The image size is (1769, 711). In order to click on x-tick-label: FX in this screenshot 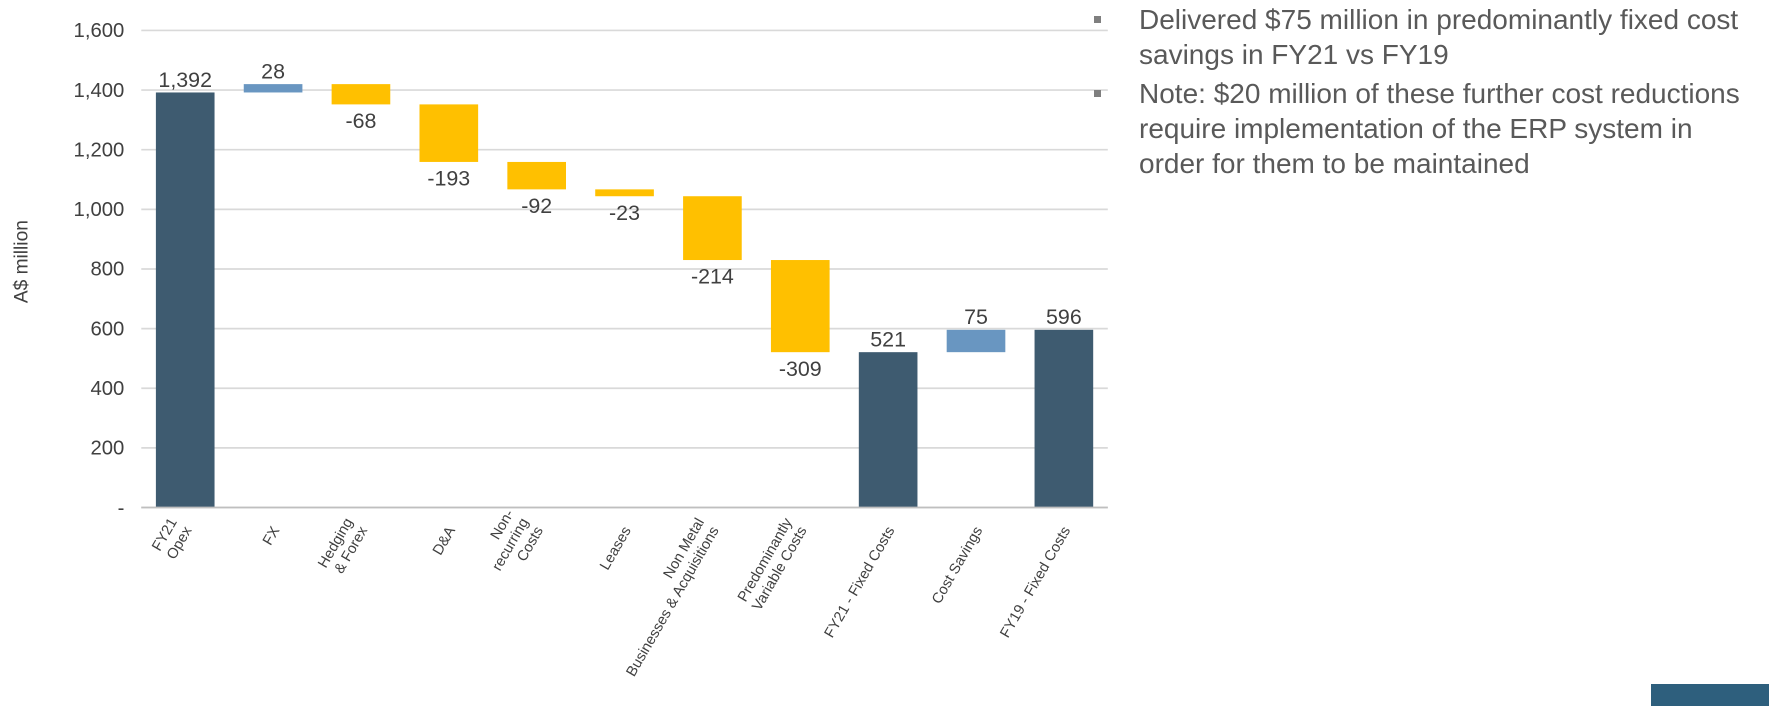, I will do `click(271, 536)`.